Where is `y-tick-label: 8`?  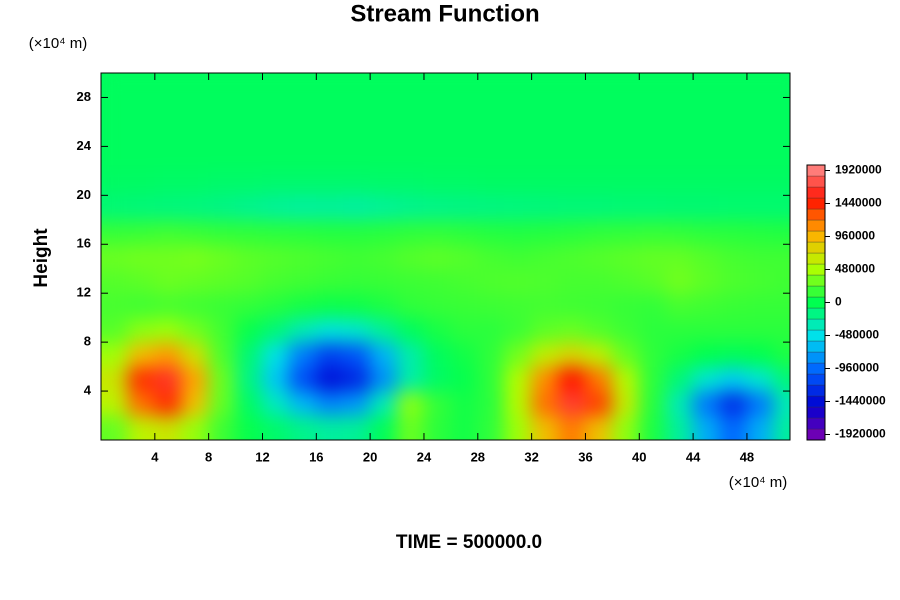 y-tick-label: 8 is located at coordinates (87, 341).